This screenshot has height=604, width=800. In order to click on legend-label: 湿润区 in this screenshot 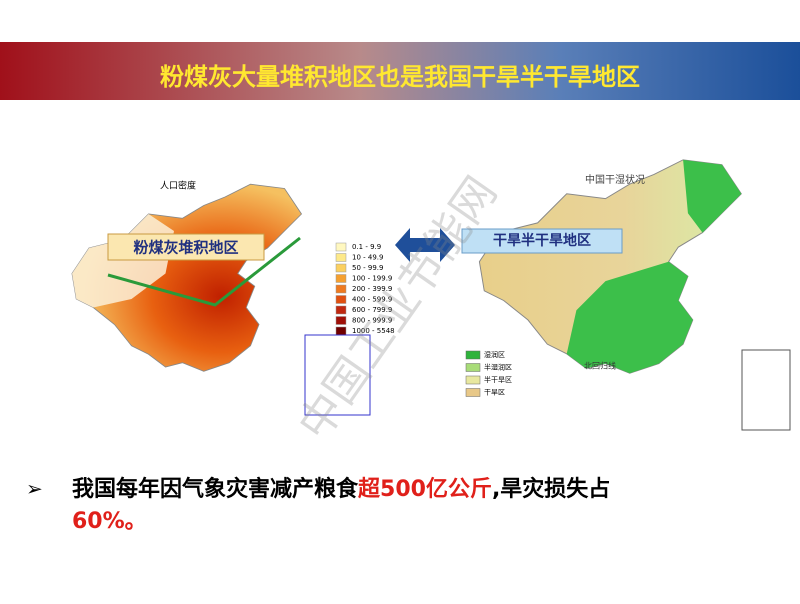, I will do `click(494, 354)`.